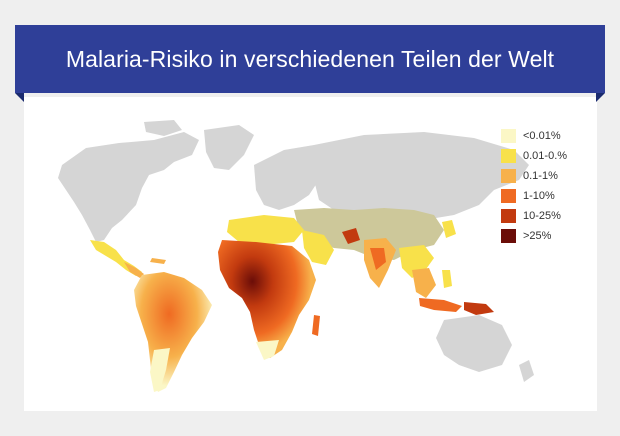 This screenshot has height=436, width=620. Describe the element at coordinates (542, 136) in the screenshot. I see `legend-label: <0.01%` at that location.